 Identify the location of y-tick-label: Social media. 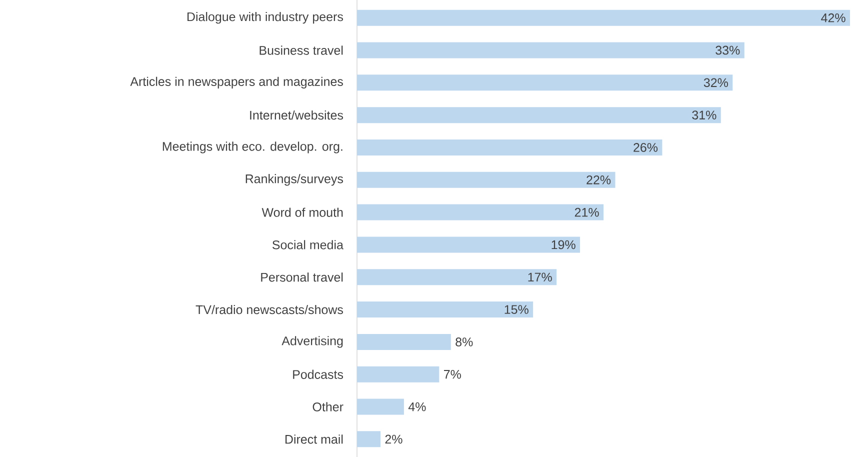
(308, 245).